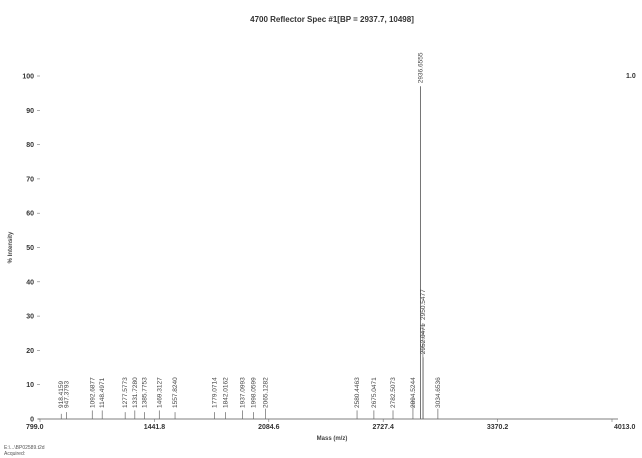 The image size is (642, 458). What do you see at coordinates (498, 427) in the screenshot?
I see `x-tick-label: 3370.2` at bounding box center [498, 427].